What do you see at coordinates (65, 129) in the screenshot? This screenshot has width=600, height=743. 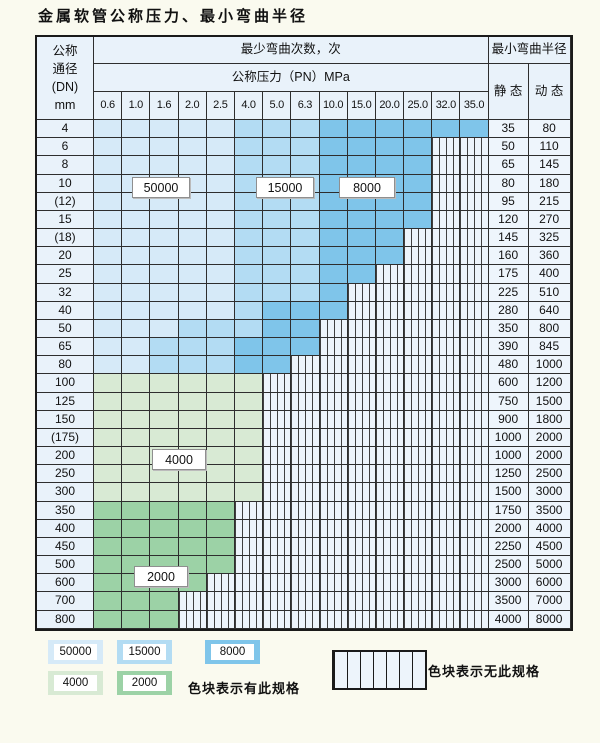 I see `dn-cell: 4` at bounding box center [65, 129].